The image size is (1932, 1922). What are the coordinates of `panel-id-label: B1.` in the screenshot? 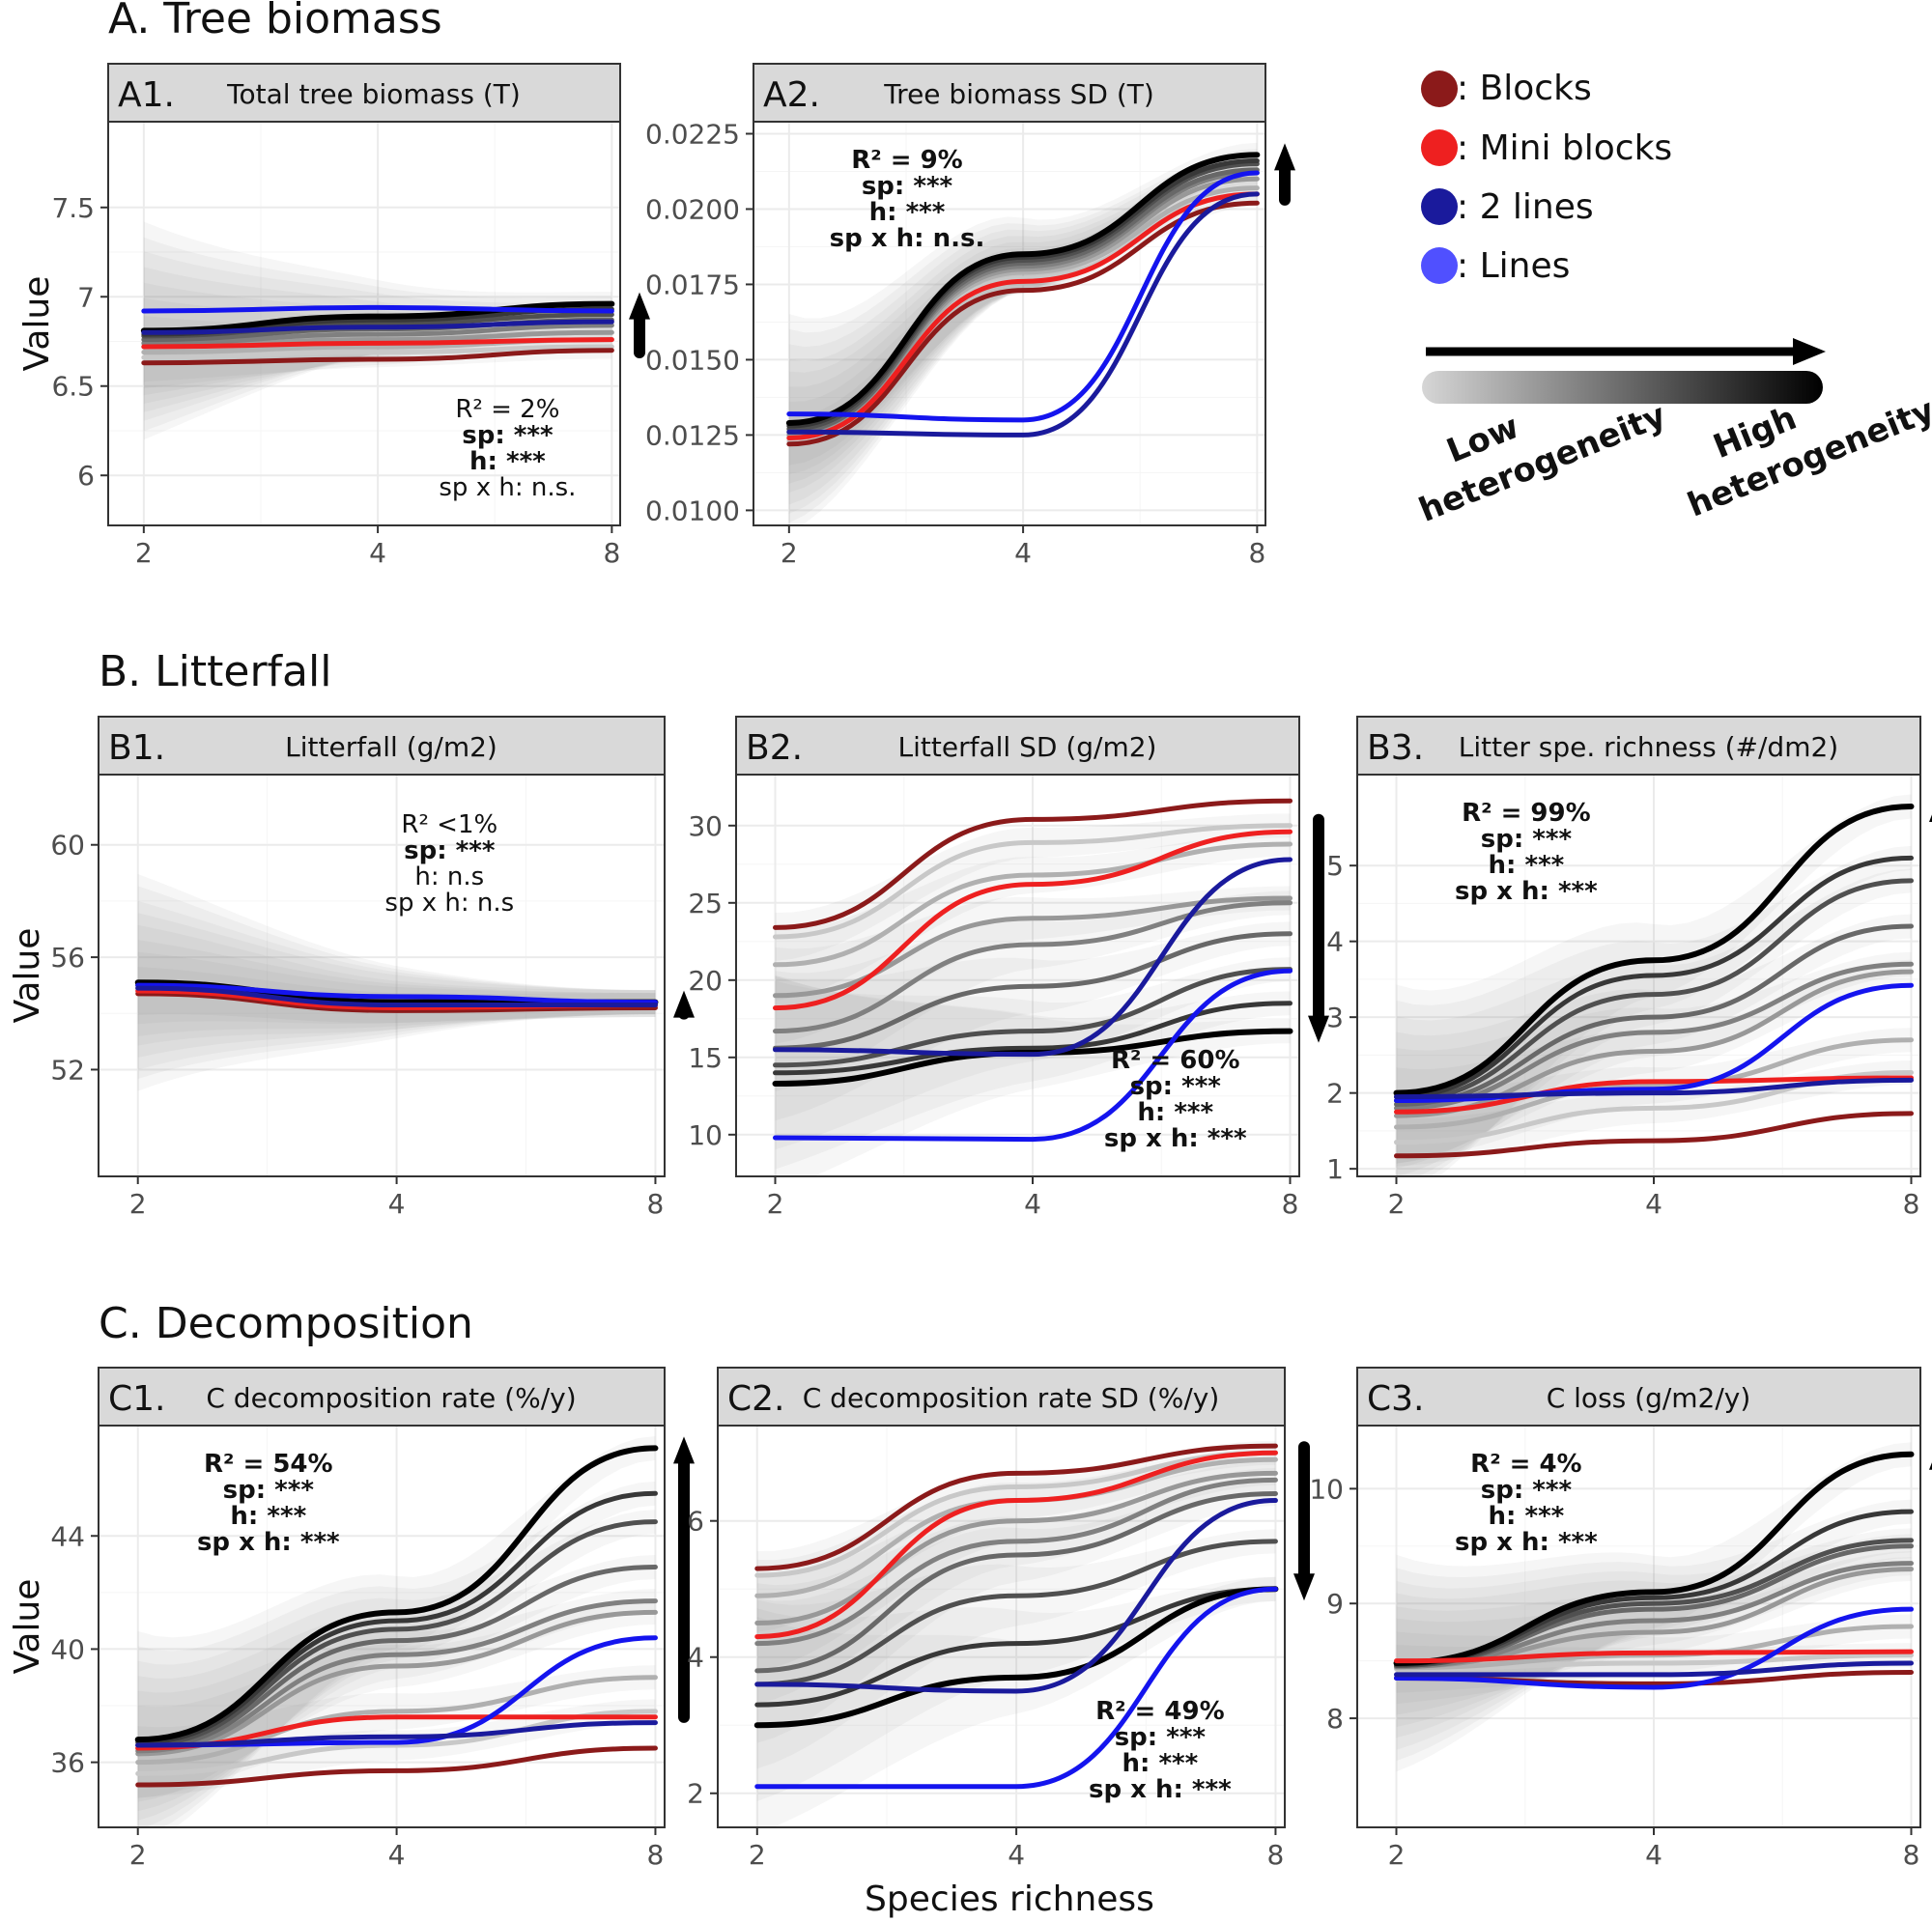 It's located at (136, 748).